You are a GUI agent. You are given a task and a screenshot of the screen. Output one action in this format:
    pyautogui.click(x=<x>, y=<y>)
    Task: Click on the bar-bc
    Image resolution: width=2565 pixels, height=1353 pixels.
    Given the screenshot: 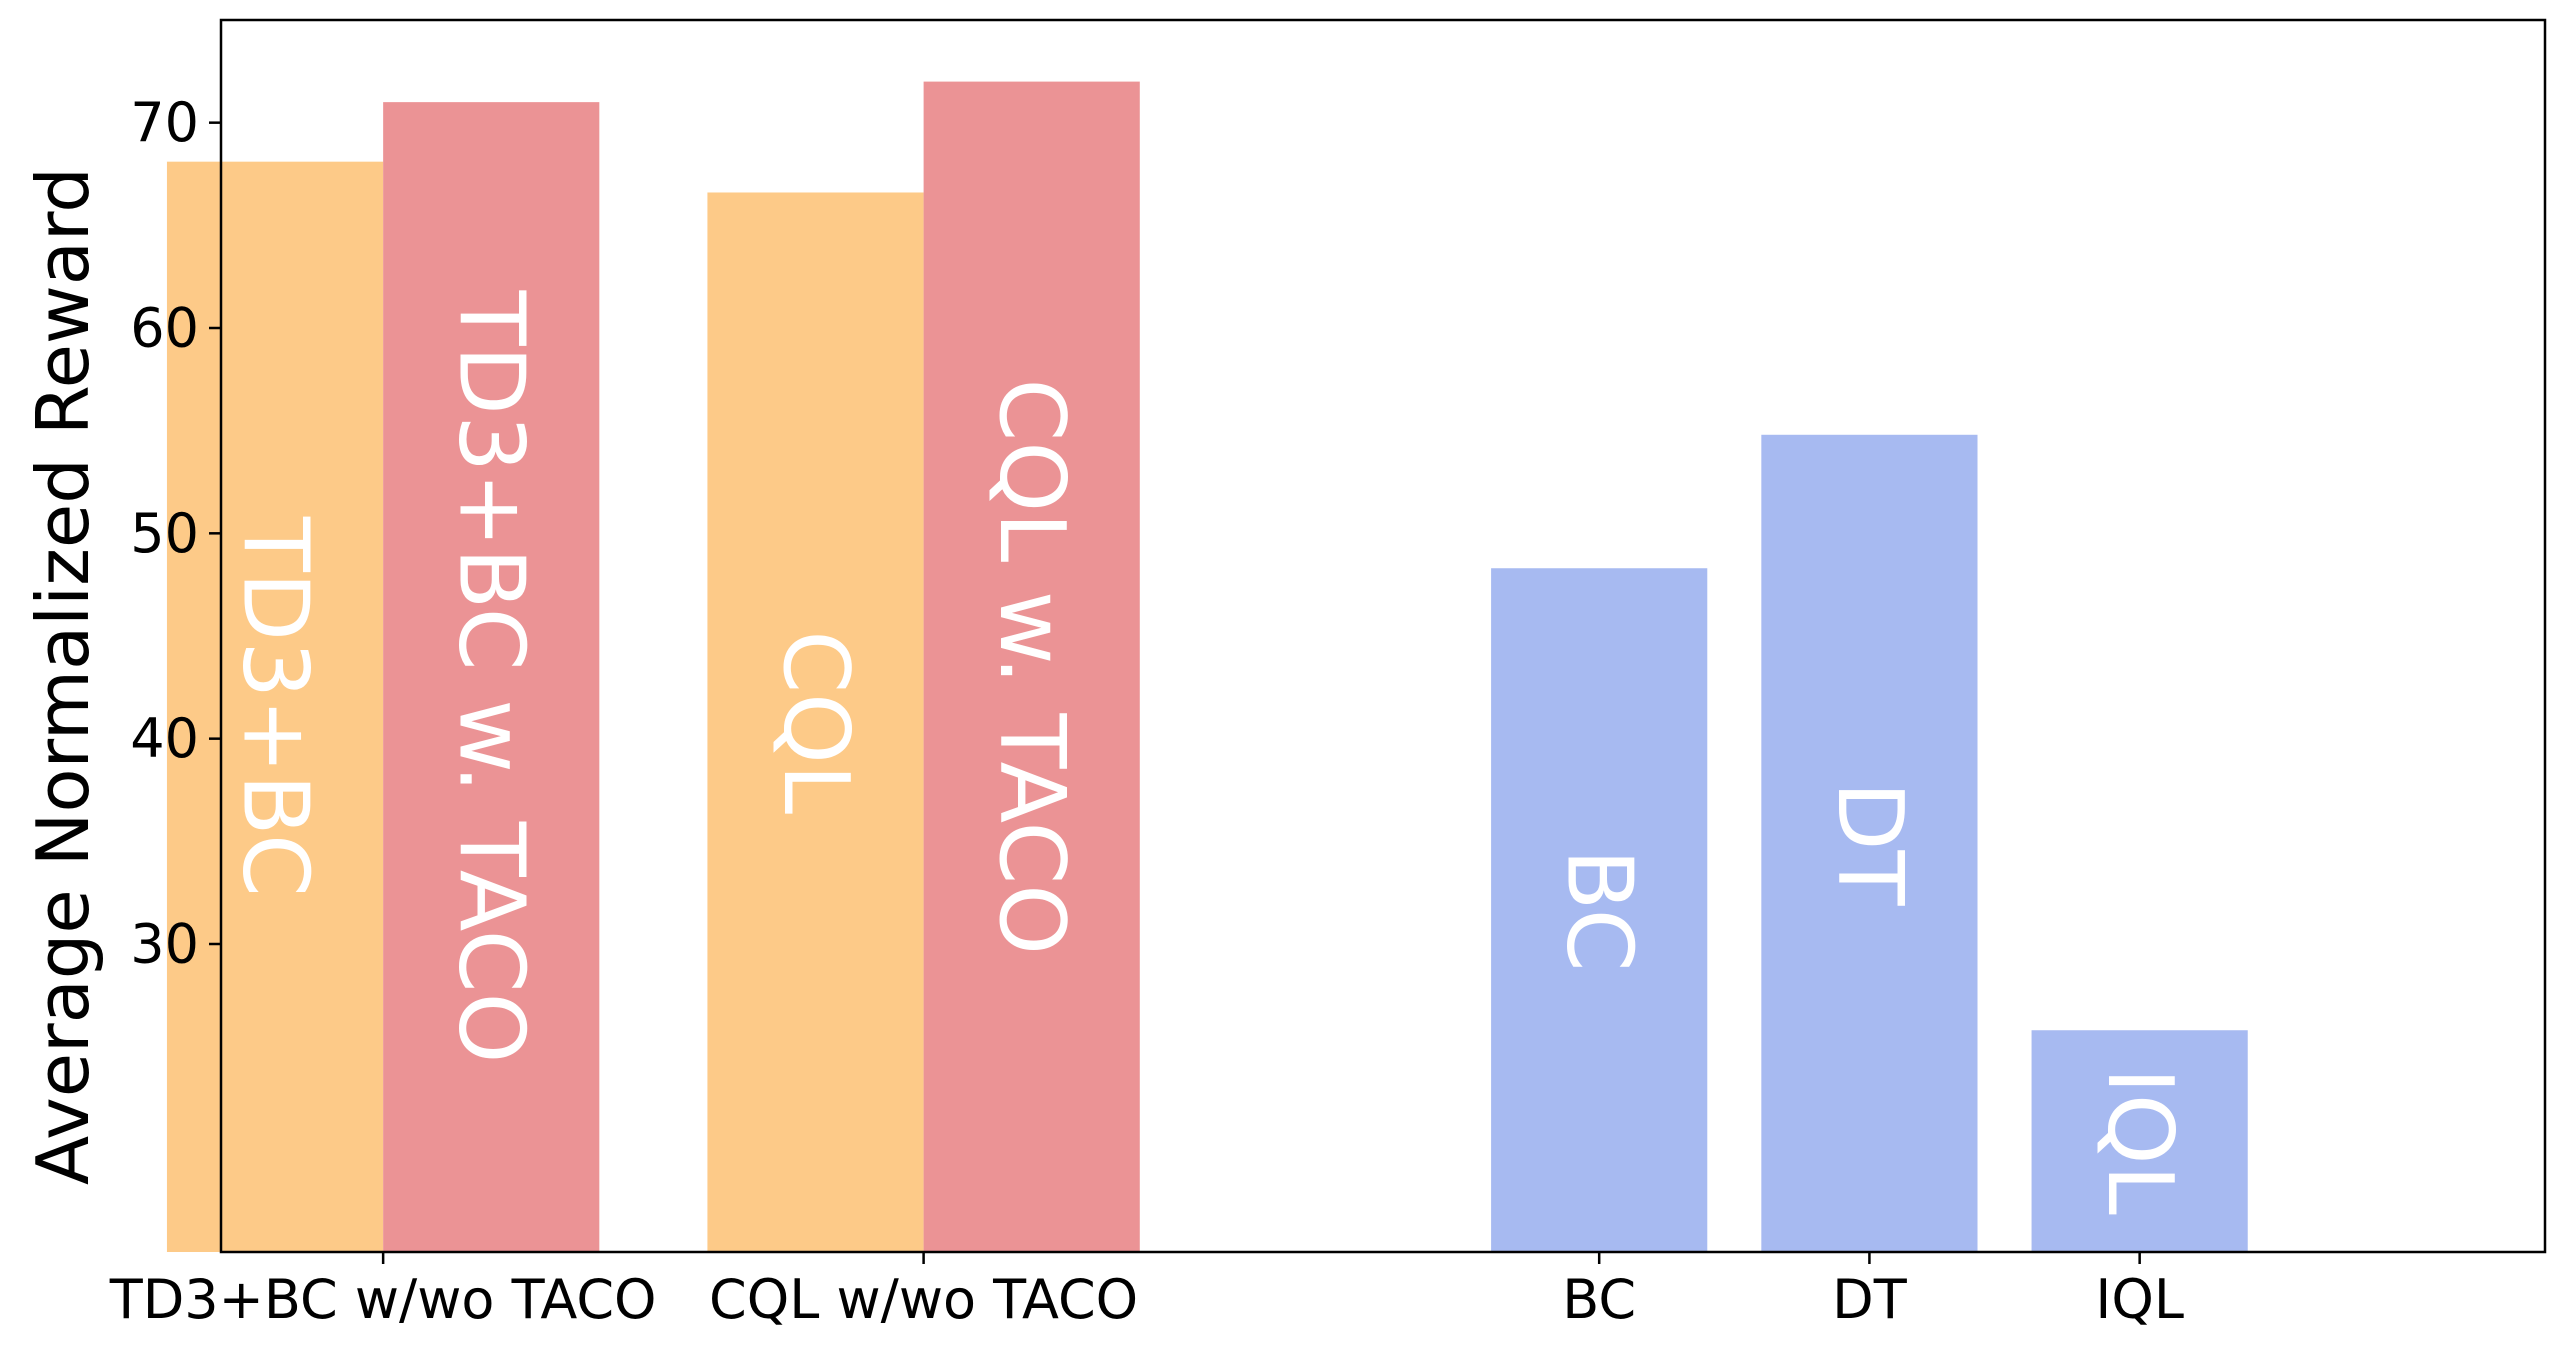 What is the action you would take?
    pyautogui.click(x=1599, y=910)
    